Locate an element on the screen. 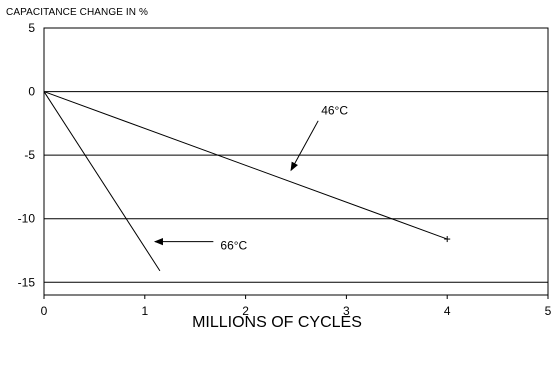  y-tick-label: 5 is located at coordinates (31, 28).